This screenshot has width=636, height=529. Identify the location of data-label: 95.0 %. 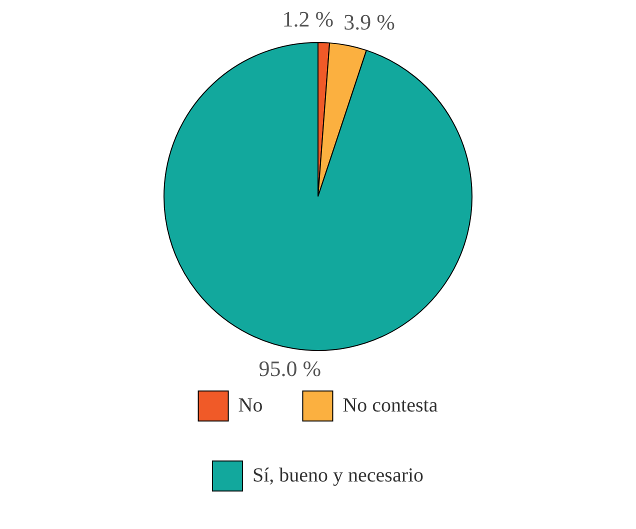
(290, 369).